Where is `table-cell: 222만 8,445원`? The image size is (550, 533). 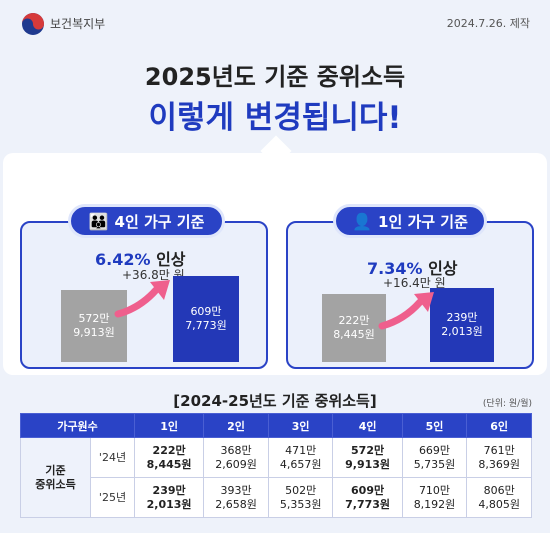 table-cell: 222만 8,445원 is located at coordinates (169, 457).